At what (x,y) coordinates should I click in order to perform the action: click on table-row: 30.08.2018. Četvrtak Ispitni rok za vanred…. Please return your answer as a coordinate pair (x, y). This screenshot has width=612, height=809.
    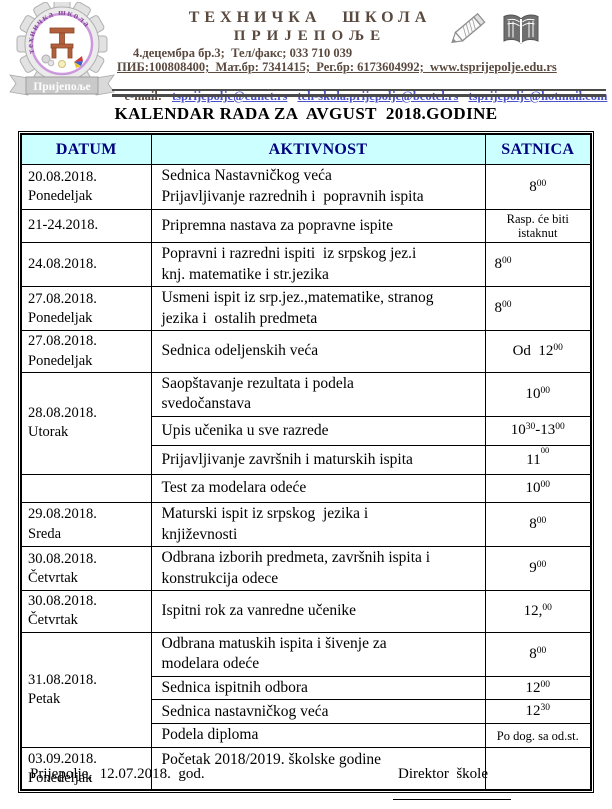
    Looking at the image, I should click on (306, 611).